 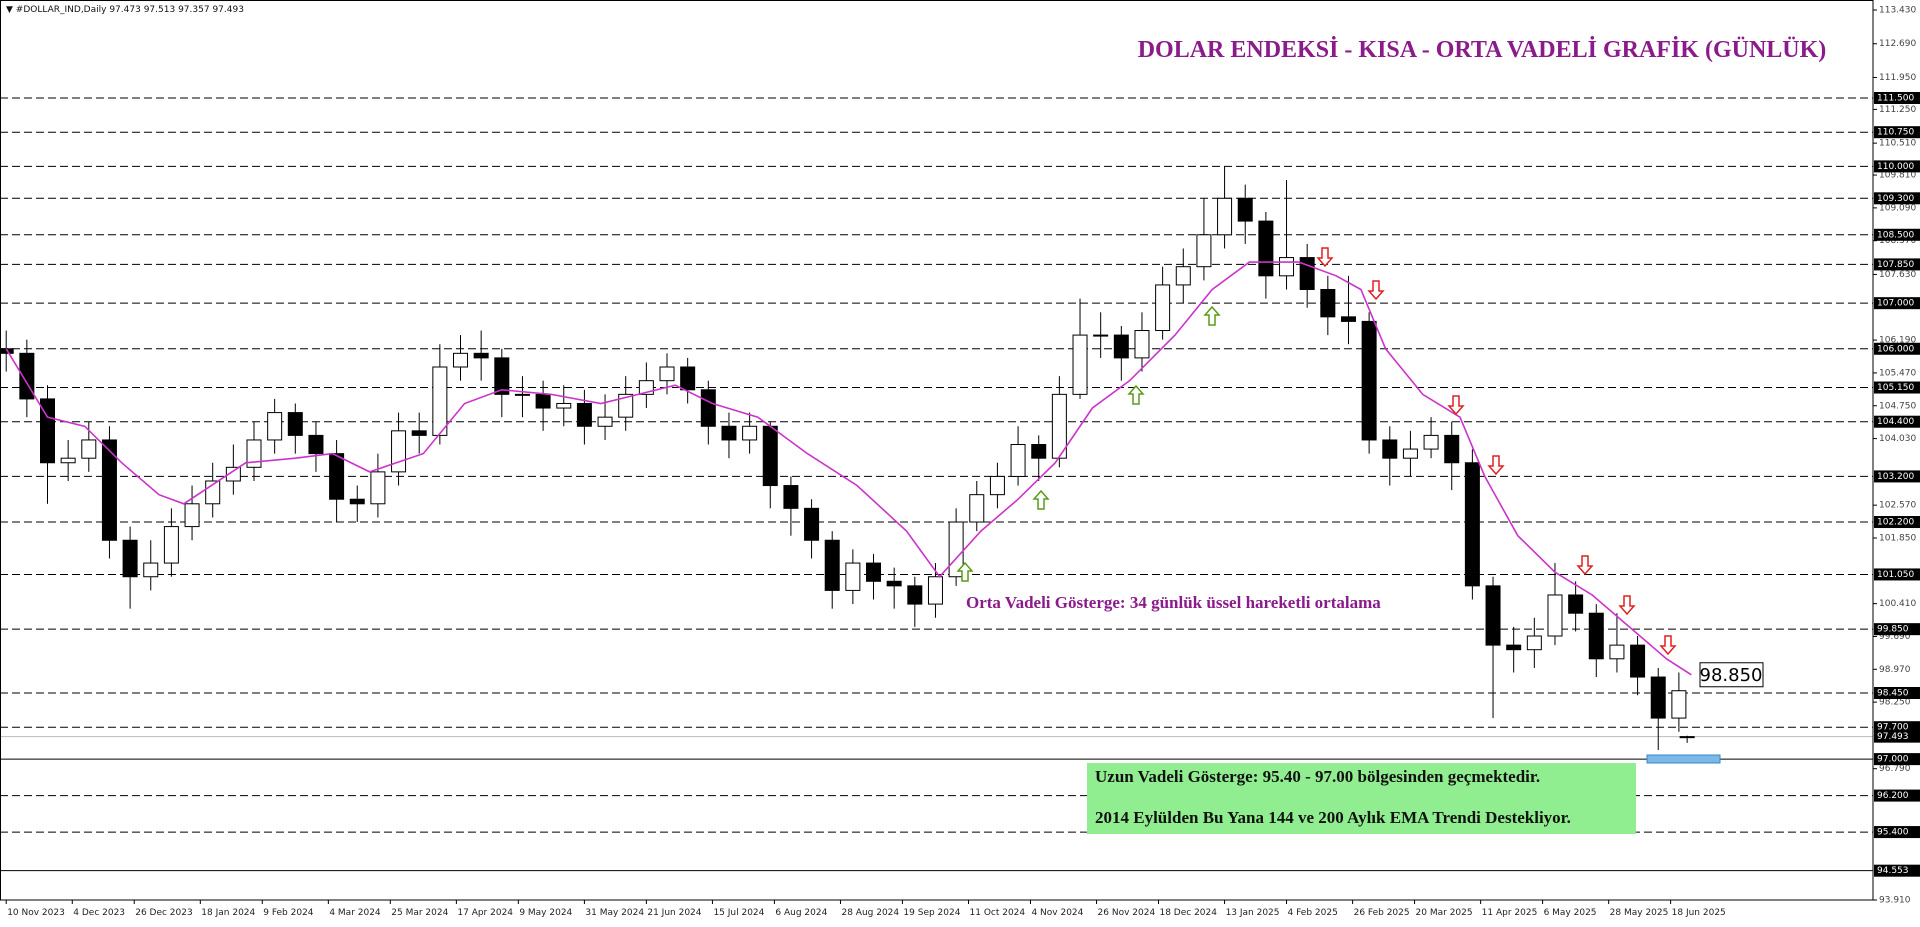 What do you see at coordinates (288, 913) in the screenshot?
I see `x-tick-label: 9 Feb 2024` at bounding box center [288, 913].